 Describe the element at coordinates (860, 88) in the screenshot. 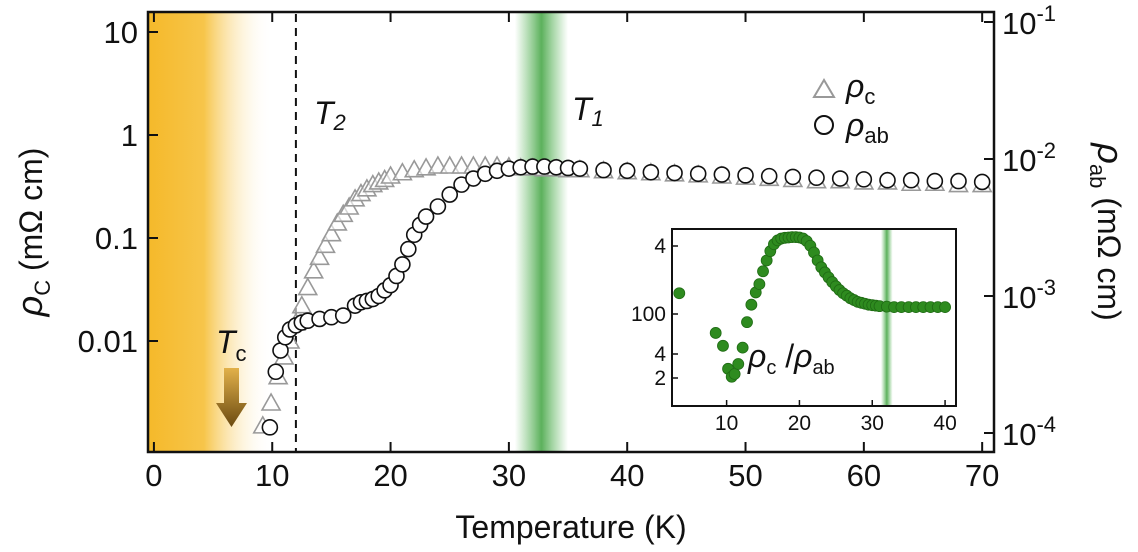

I see `svg-text: ρc` at that location.